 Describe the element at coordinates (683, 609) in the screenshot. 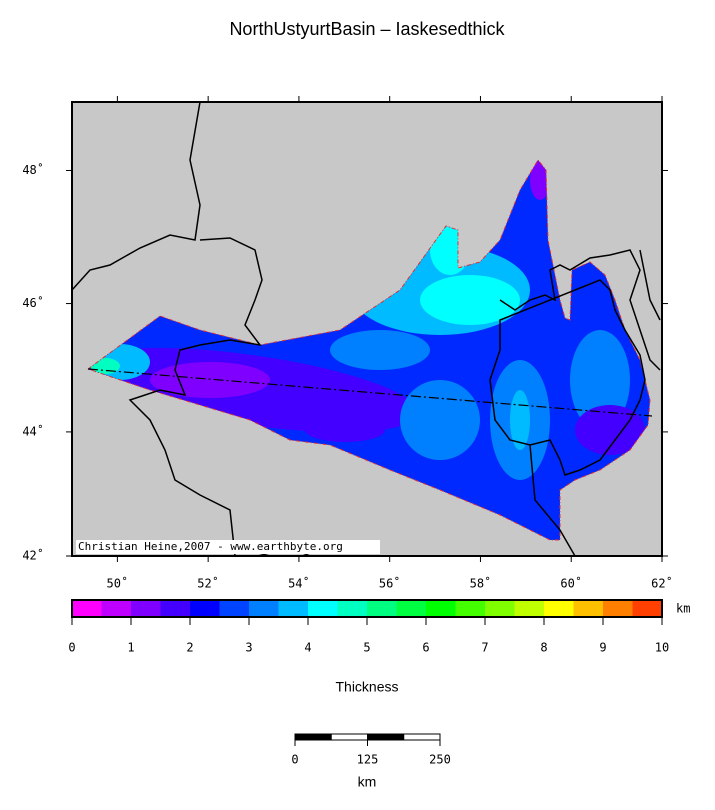

I see `colorbar-unit: km` at that location.